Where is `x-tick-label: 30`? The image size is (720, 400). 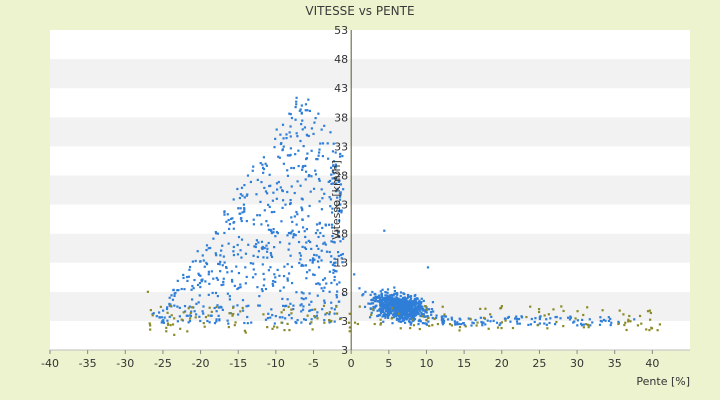 x-tick-label: 30 is located at coordinates (577, 363).